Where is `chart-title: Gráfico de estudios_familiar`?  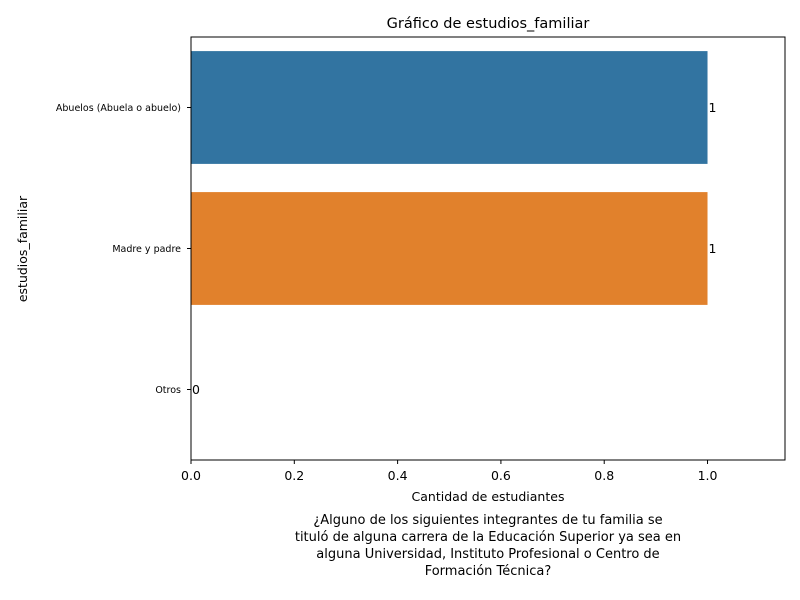 chart-title: Gráfico de estudios_familiar is located at coordinates (488, 24).